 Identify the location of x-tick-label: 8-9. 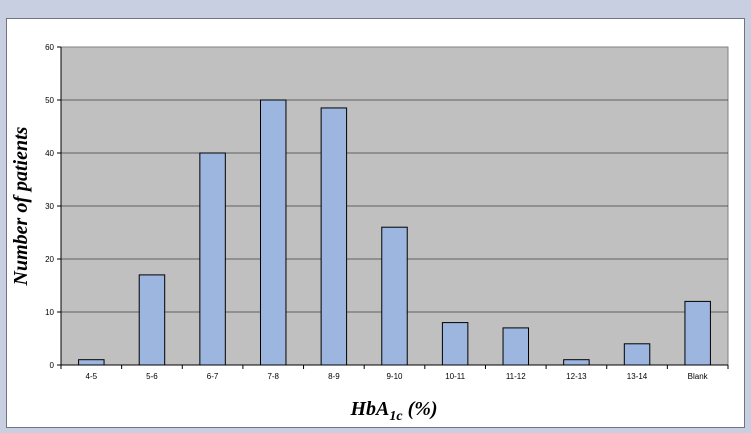
(334, 376).